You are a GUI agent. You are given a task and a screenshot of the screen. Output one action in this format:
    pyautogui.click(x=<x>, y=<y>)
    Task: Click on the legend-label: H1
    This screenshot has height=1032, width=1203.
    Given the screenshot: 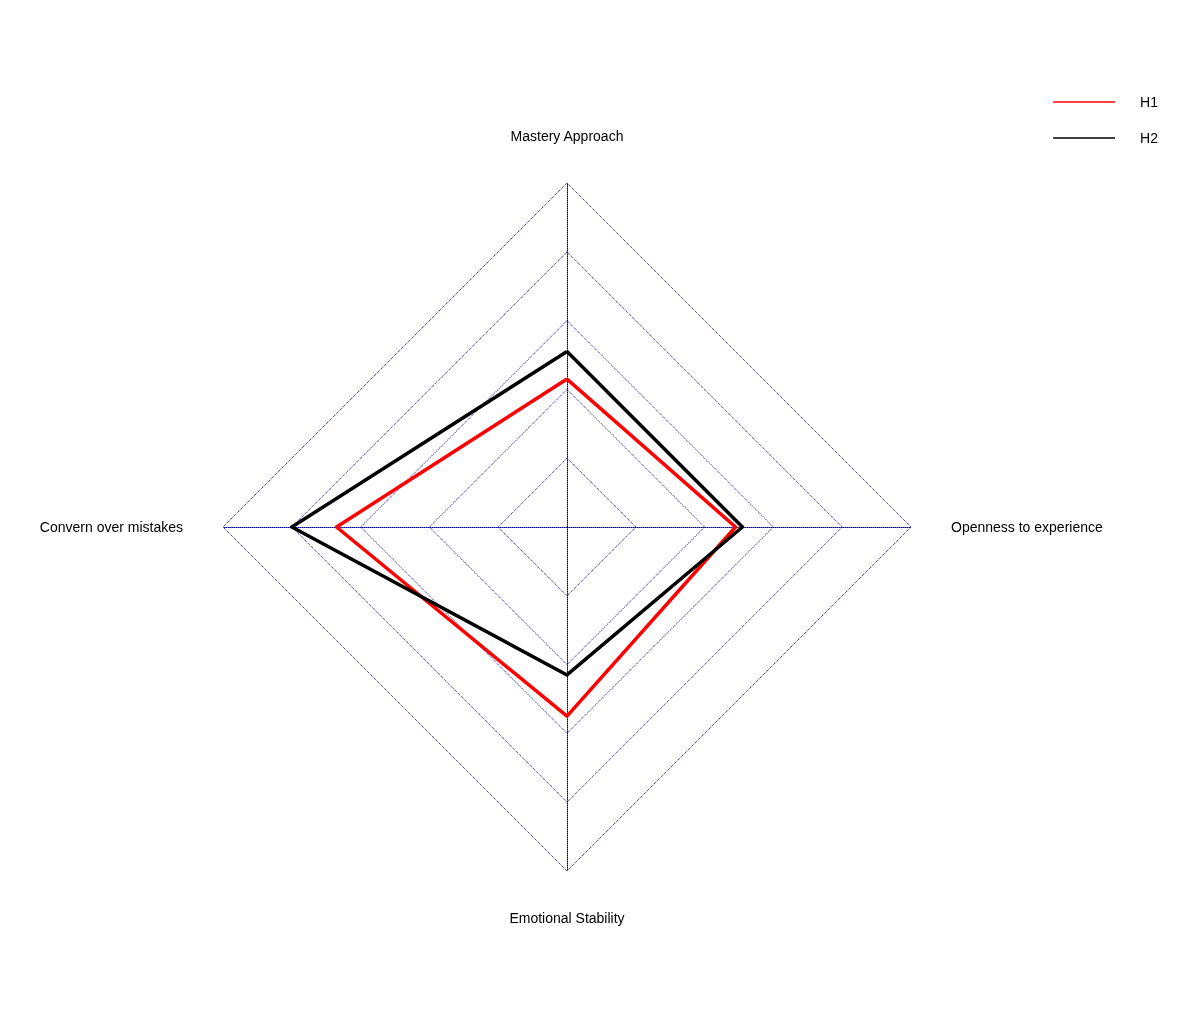 What is the action you would take?
    pyautogui.click(x=1149, y=102)
    